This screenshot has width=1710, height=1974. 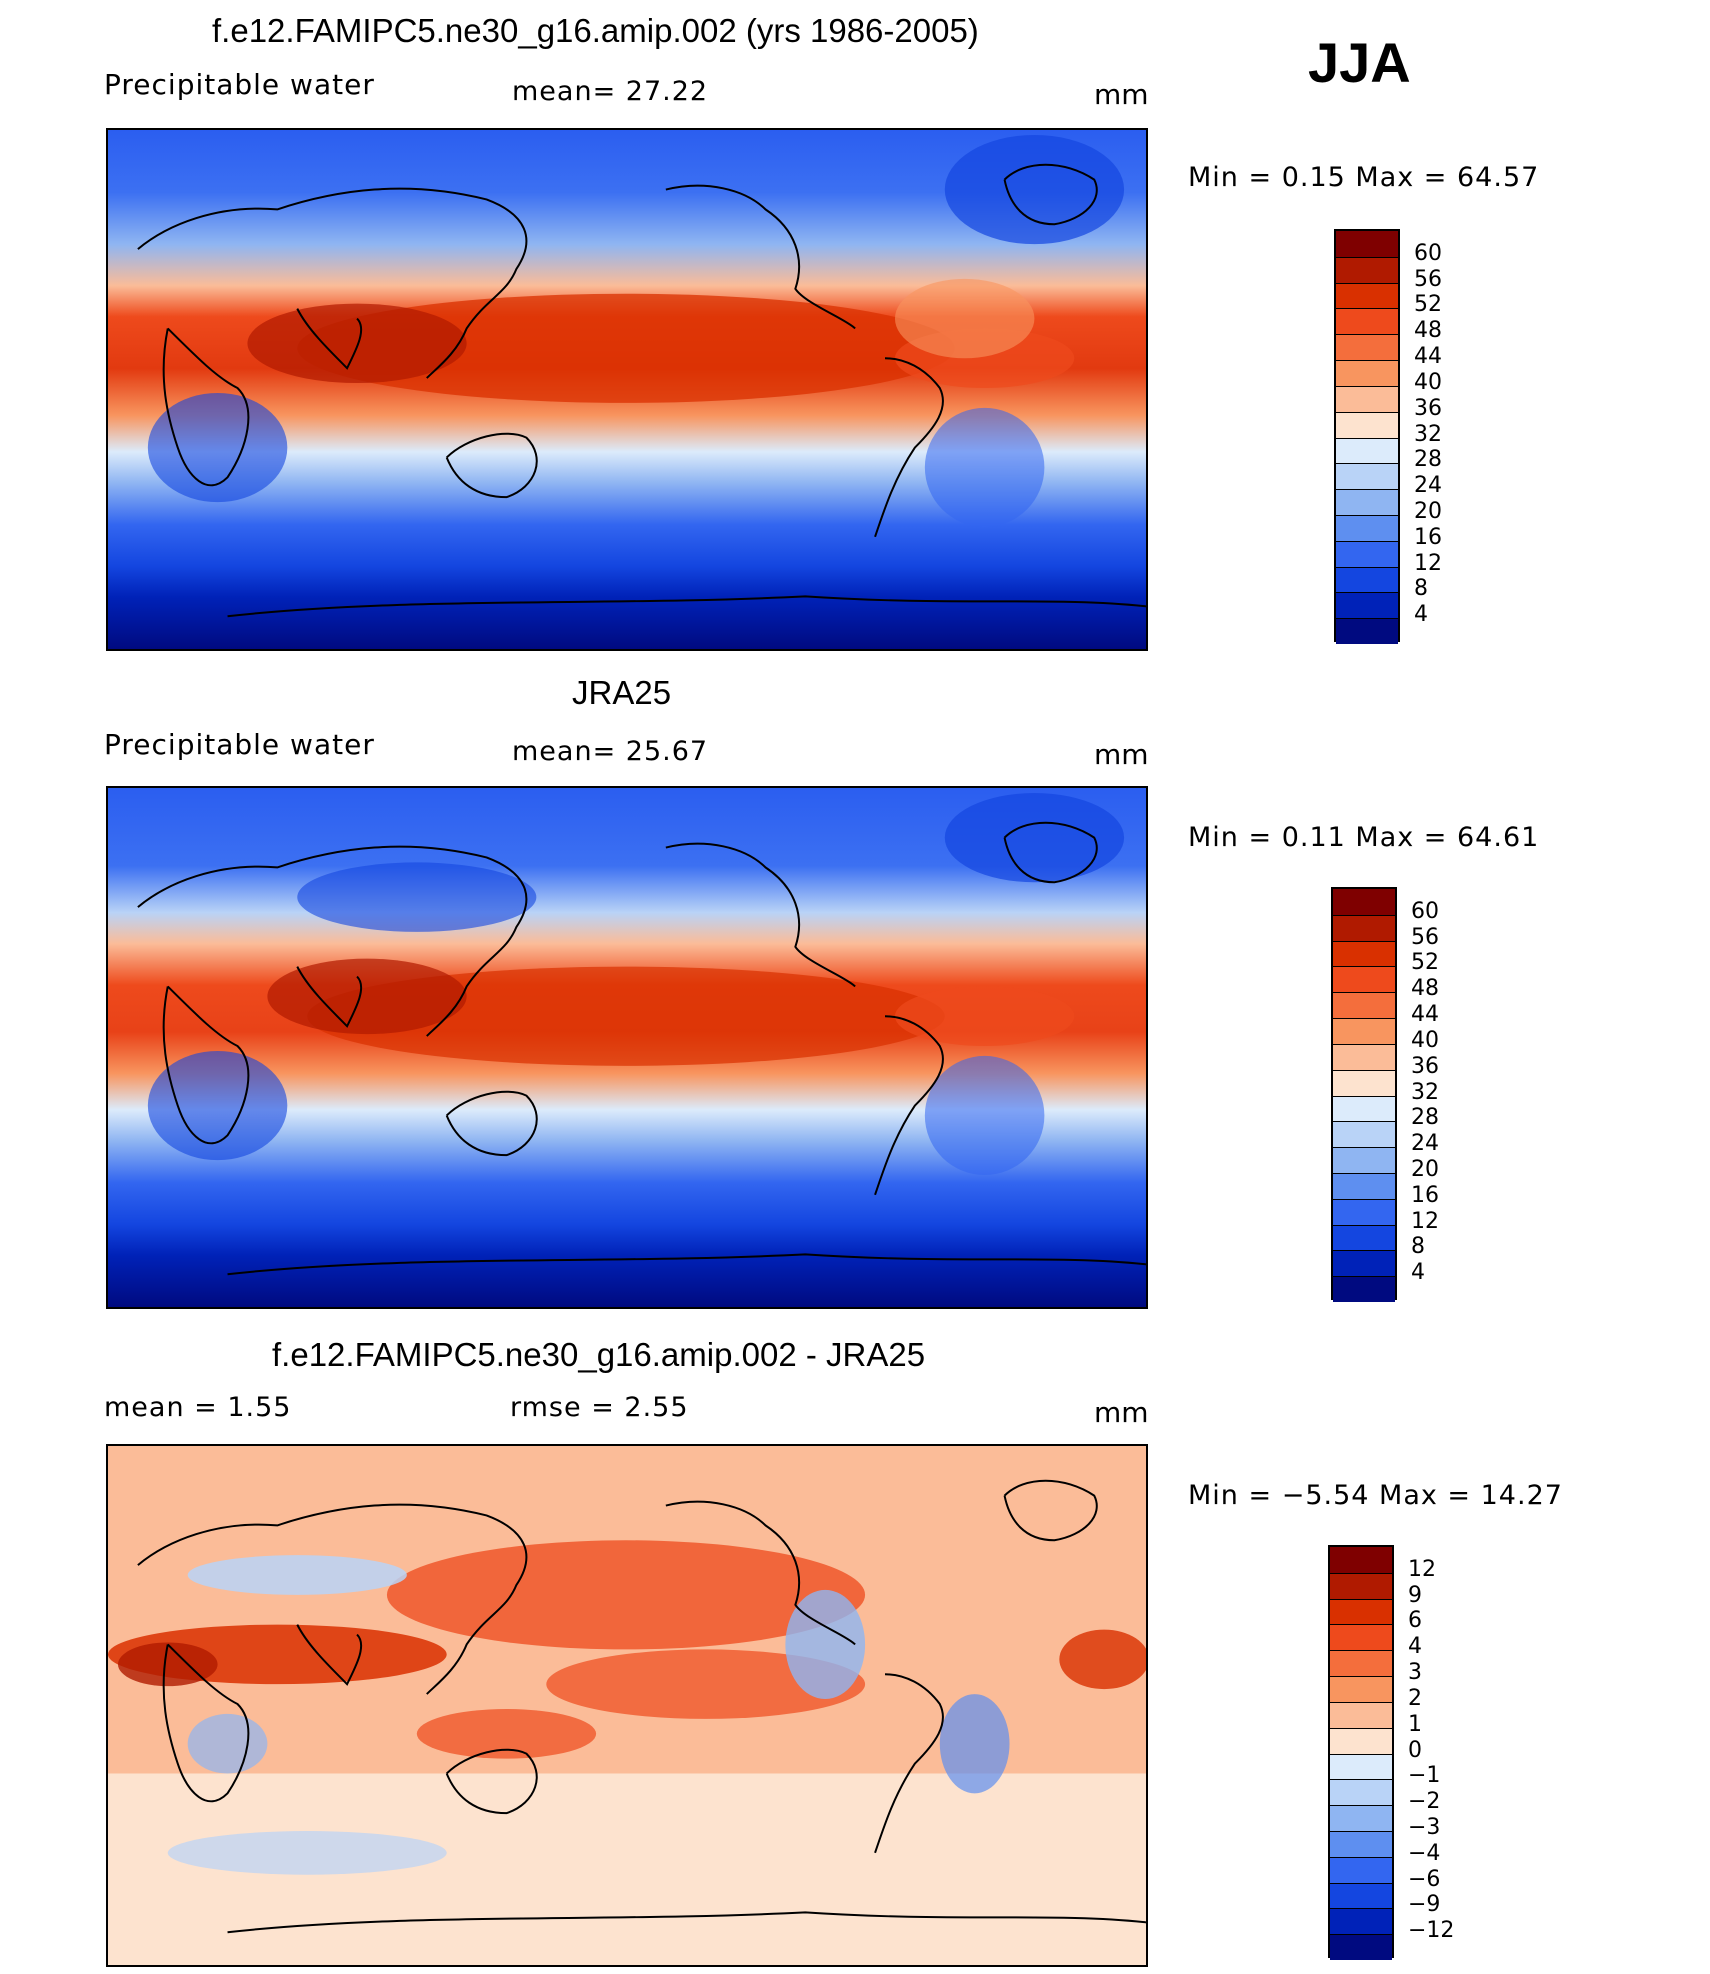 I want to click on colorbar-label: 3, so click(x=1415, y=1673).